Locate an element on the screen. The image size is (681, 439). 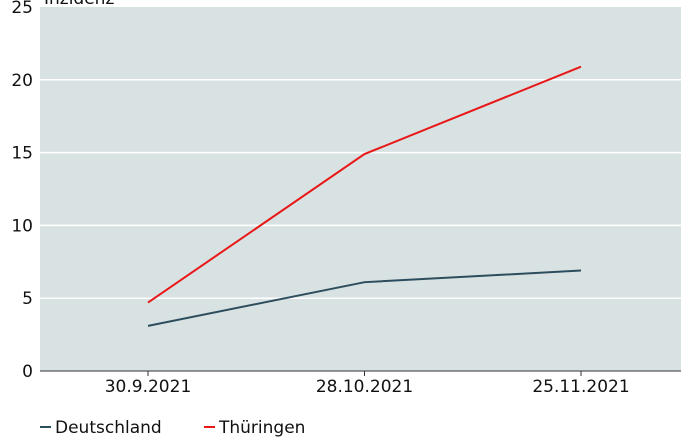
x-tick-label: 30.9.2021 is located at coordinates (148, 387).